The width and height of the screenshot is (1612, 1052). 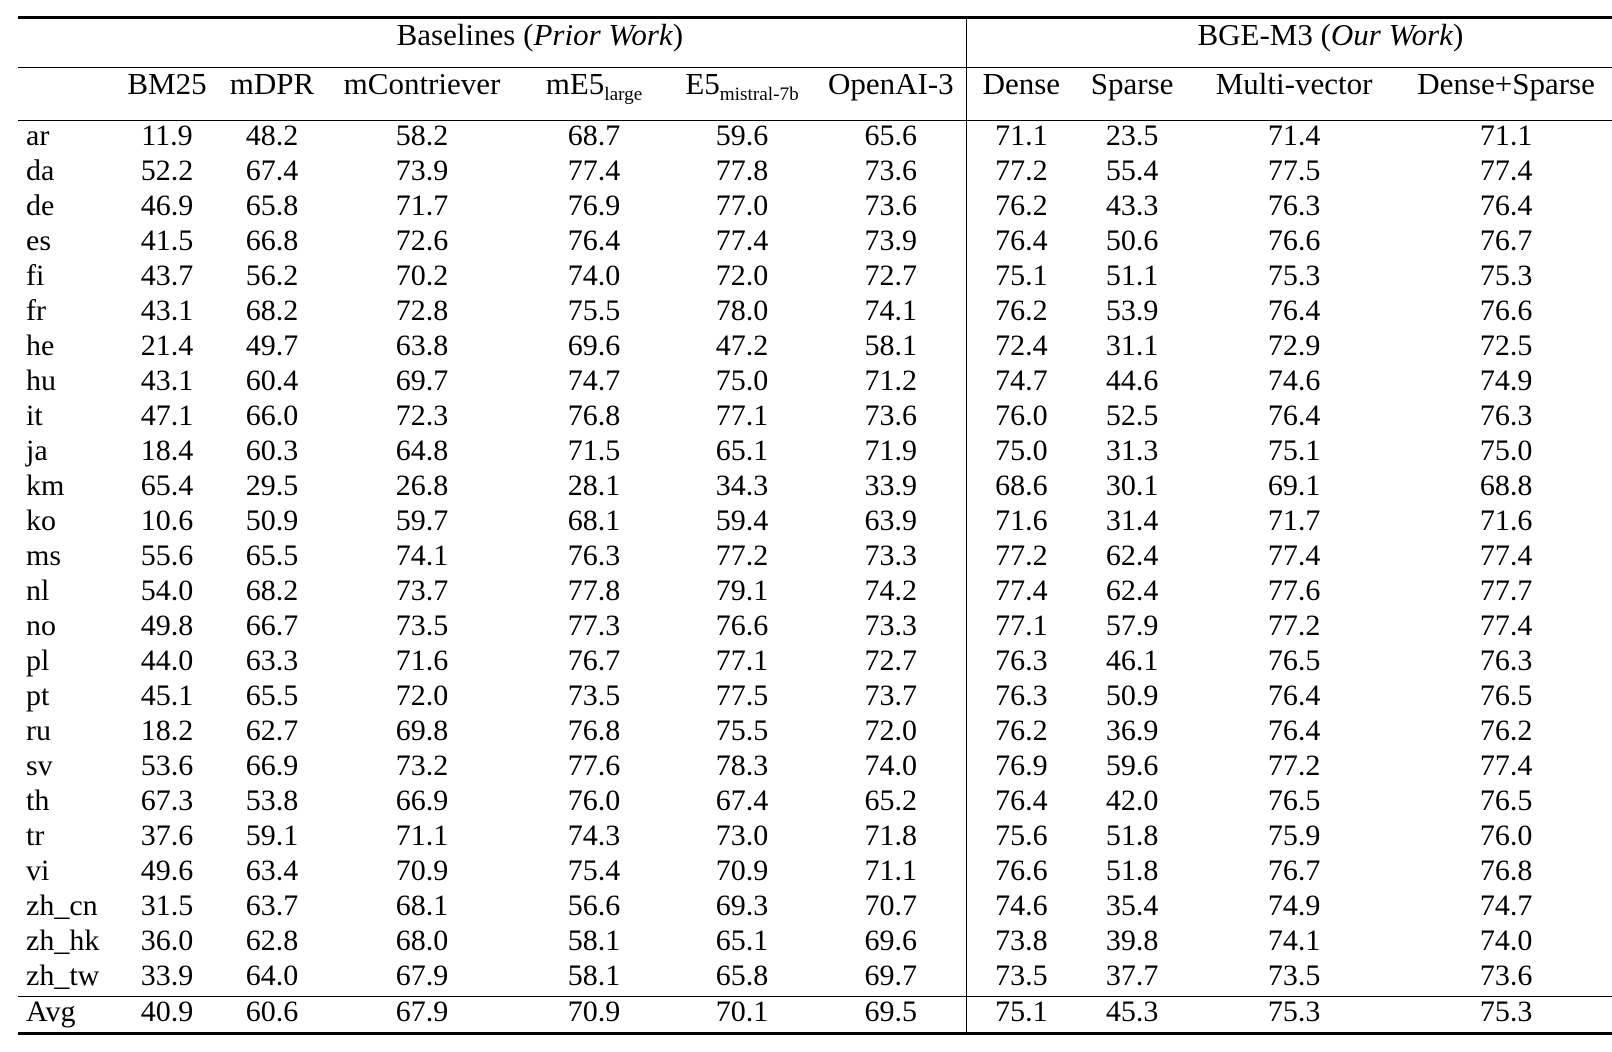 What do you see at coordinates (815, 42) in the screenshot?
I see `group-header-row: Baselines (Prior Work) BGE-M3 (Our Work)` at bounding box center [815, 42].